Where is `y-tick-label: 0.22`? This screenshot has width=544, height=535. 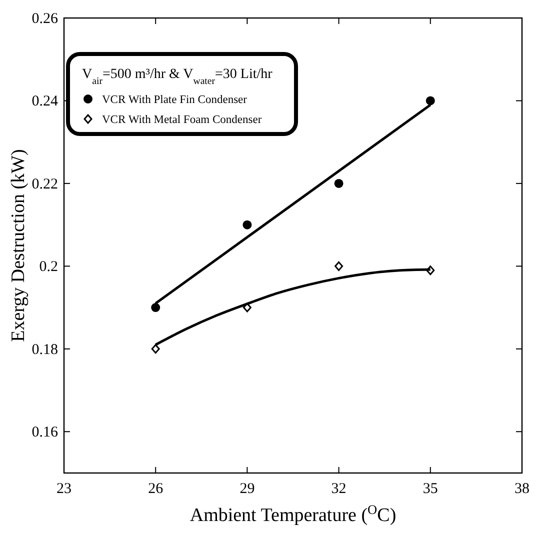
y-tick-label: 0.22 is located at coordinates (45, 184).